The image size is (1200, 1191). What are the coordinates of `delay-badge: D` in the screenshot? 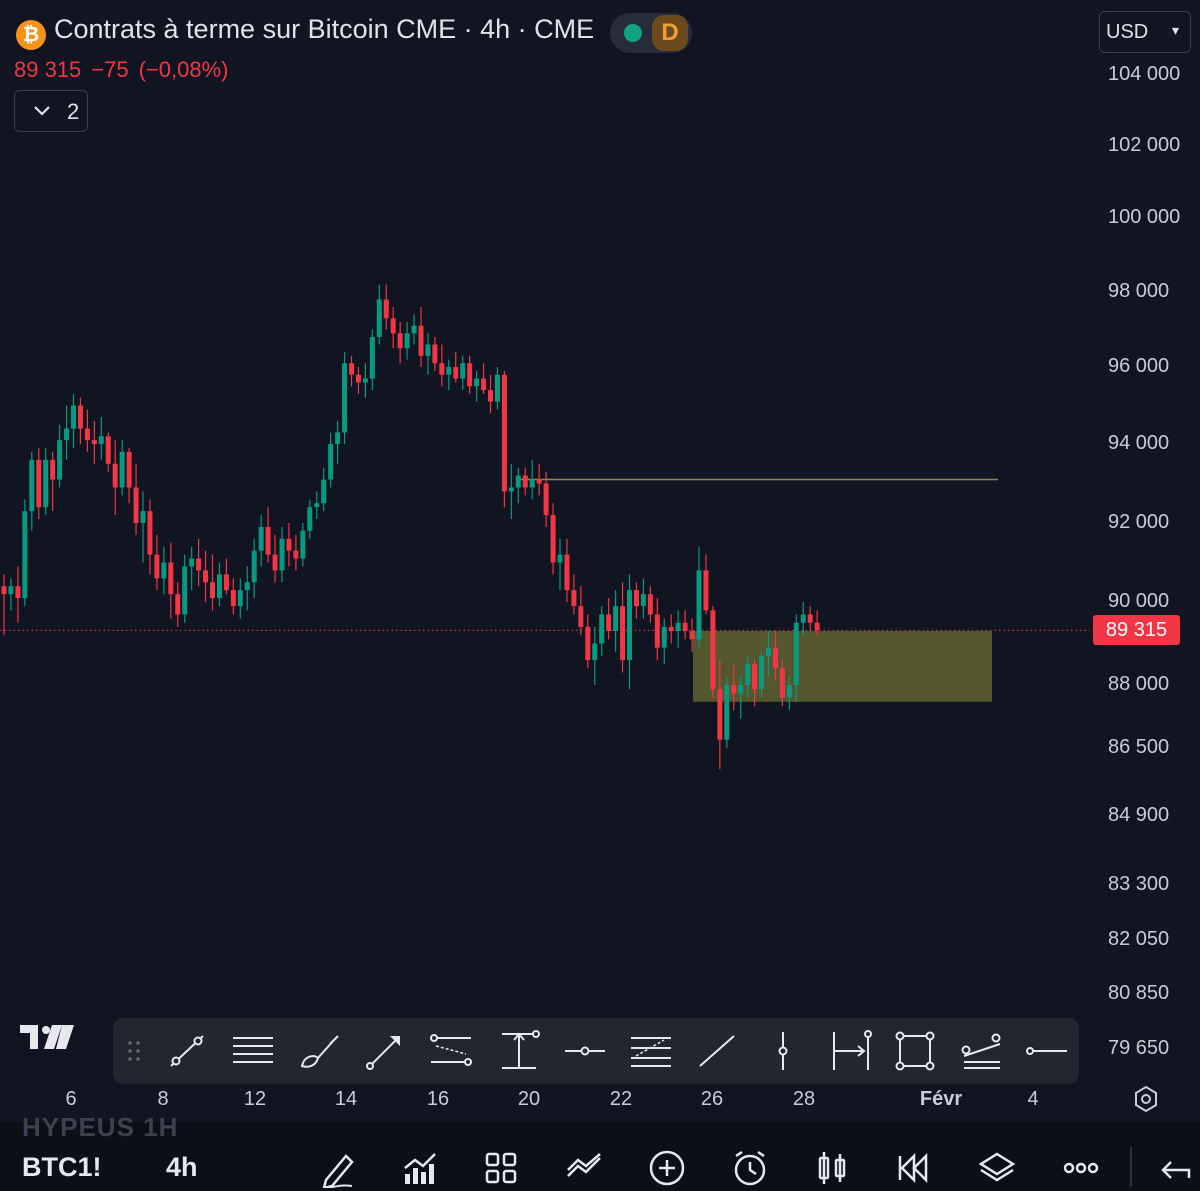 It's located at (670, 33).